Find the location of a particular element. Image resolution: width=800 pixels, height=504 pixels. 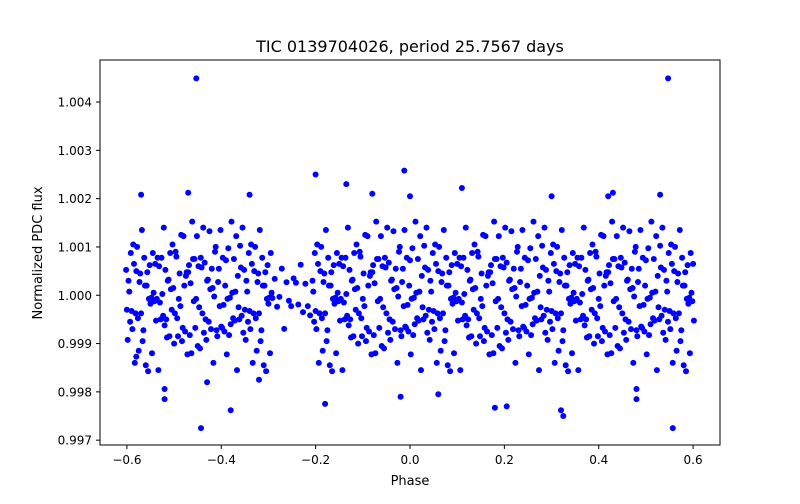

y-tick-label: 1.002 is located at coordinates (75, 199).